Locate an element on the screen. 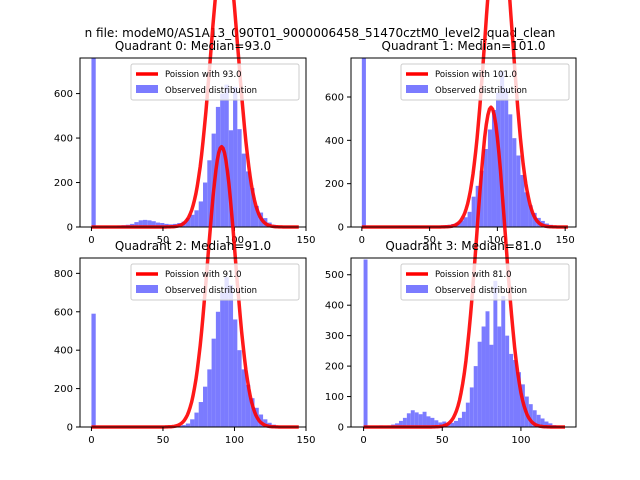  legend-line-label: Poission with 93.0 is located at coordinates (203, 75).